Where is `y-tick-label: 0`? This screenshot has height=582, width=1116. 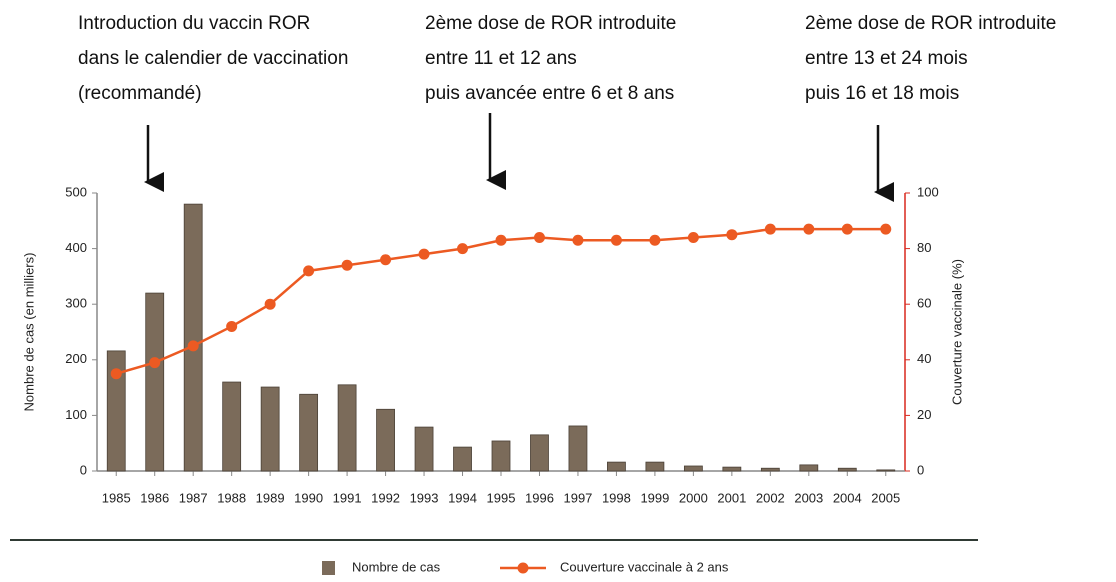
y-tick-label: 0 is located at coordinates (83, 469).